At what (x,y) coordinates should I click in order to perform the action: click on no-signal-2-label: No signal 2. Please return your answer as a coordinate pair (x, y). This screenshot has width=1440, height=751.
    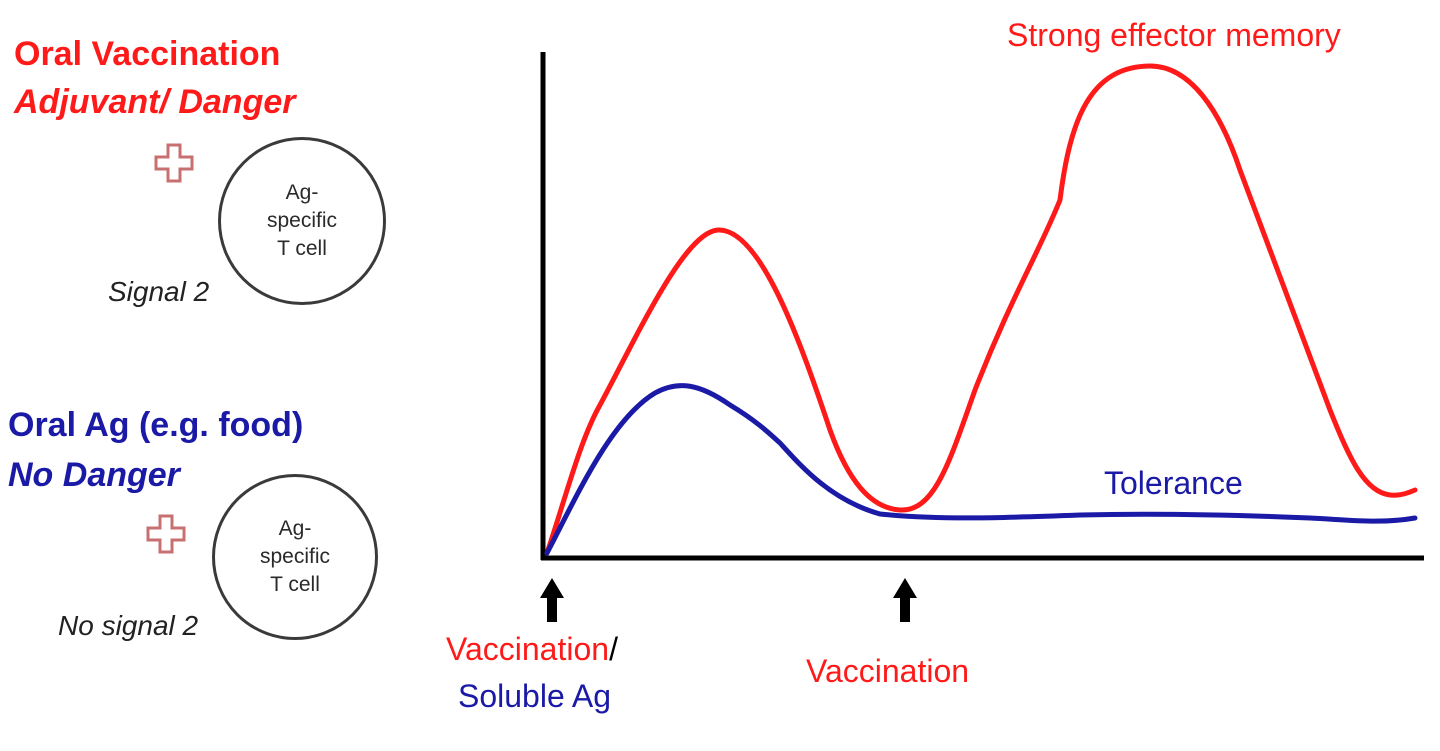
    Looking at the image, I should click on (128, 625).